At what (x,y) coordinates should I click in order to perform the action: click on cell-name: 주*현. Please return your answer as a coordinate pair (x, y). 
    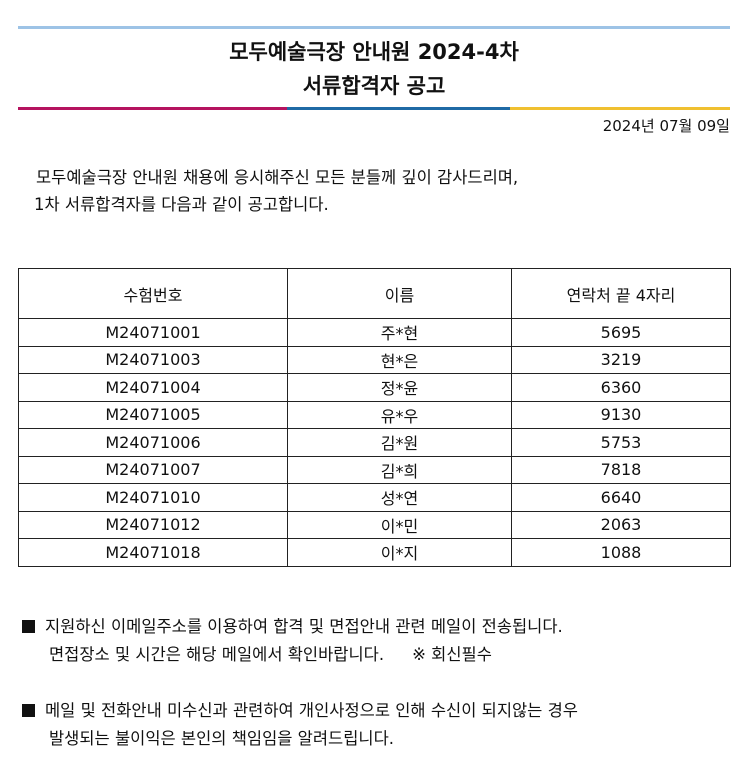
    Looking at the image, I should click on (399, 332).